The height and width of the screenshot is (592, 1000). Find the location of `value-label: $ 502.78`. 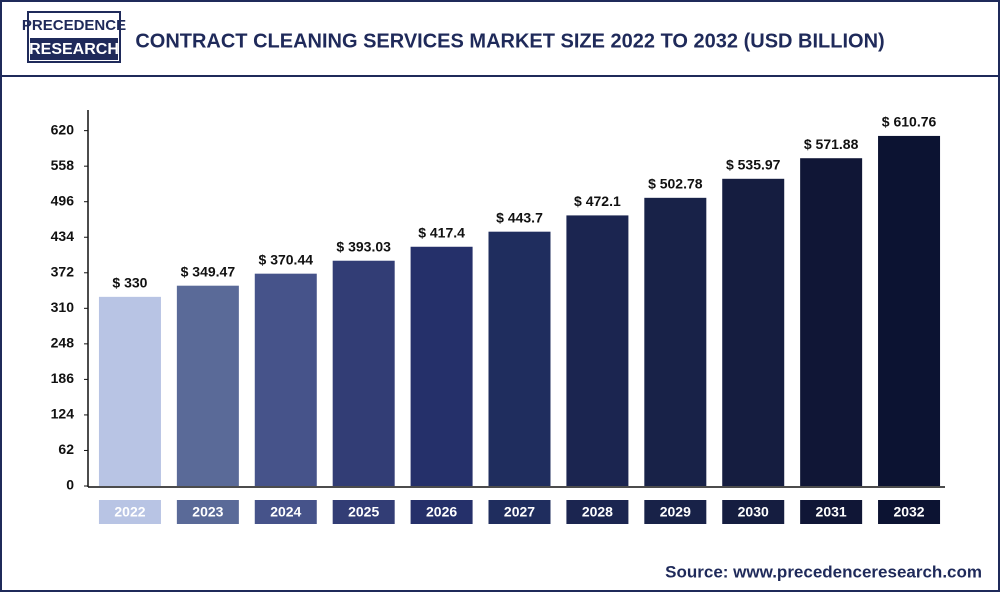

value-label: $ 502.78 is located at coordinates (675, 184).